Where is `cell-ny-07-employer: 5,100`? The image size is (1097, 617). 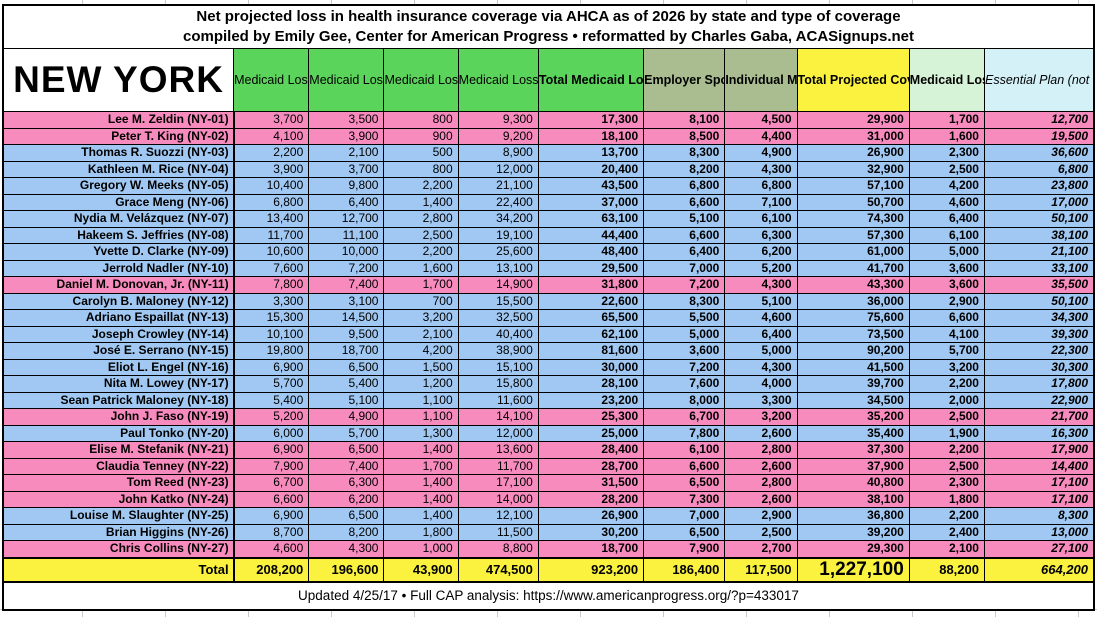 cell-ny-07-employer: 5,100 is located at coordinates (684, 219).